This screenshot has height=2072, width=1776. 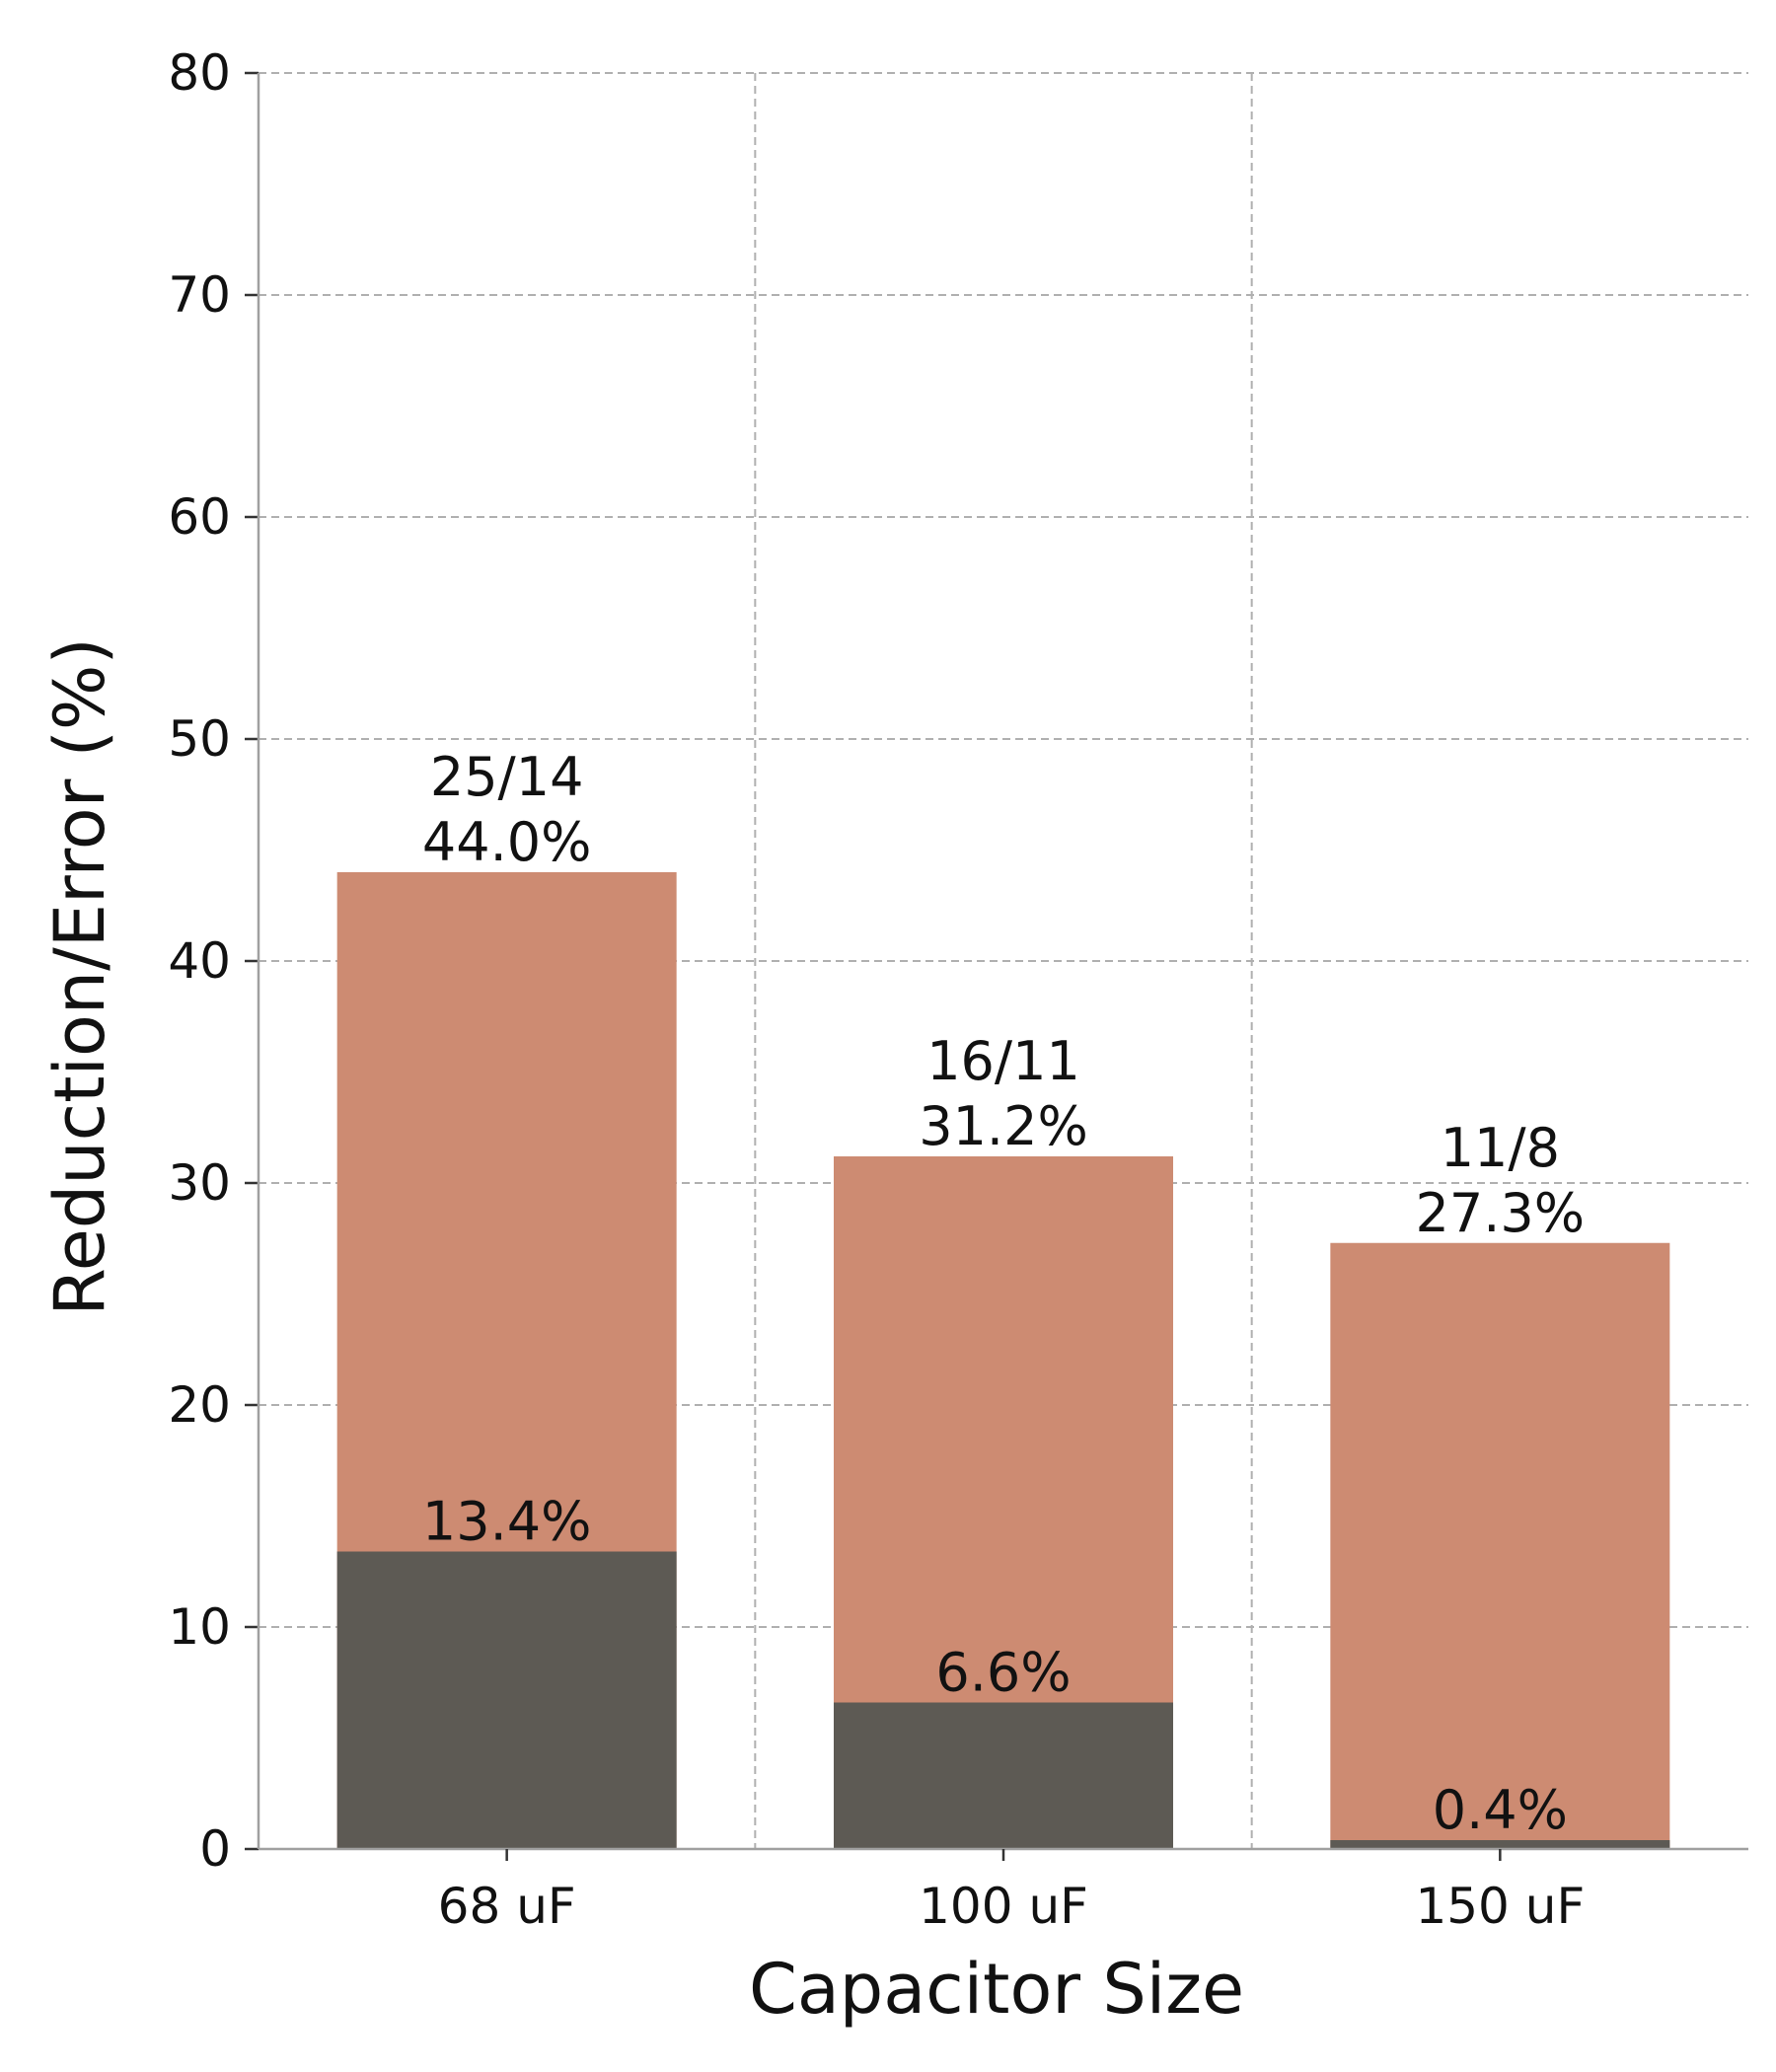 I want to click on x-tick-label: 150 uF, so click(x=1500, y=1907).